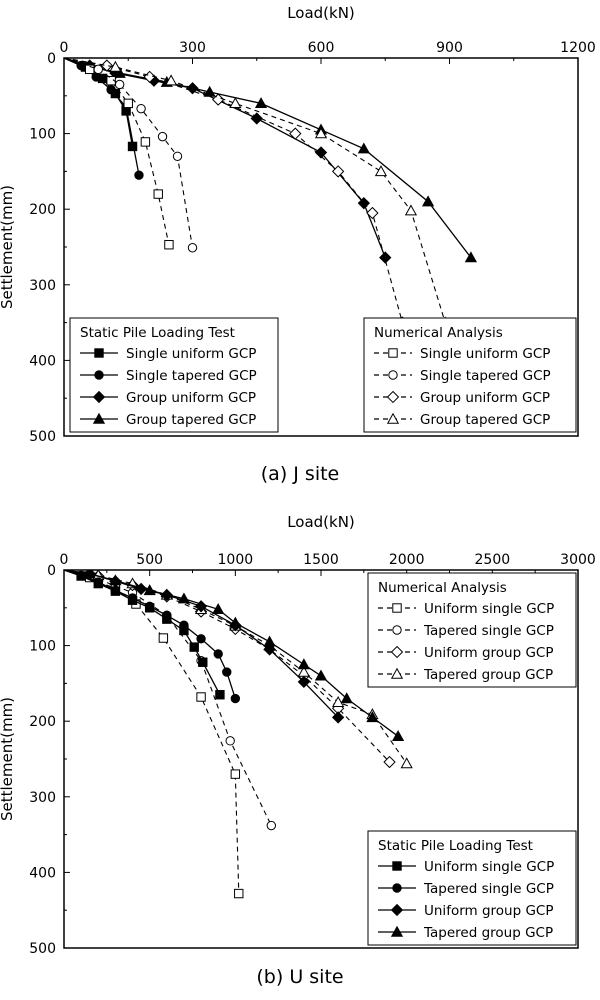  Describe the element at coordinates (493, 560) in the screenshot. I see `x-tick-label: 2500` at that location.